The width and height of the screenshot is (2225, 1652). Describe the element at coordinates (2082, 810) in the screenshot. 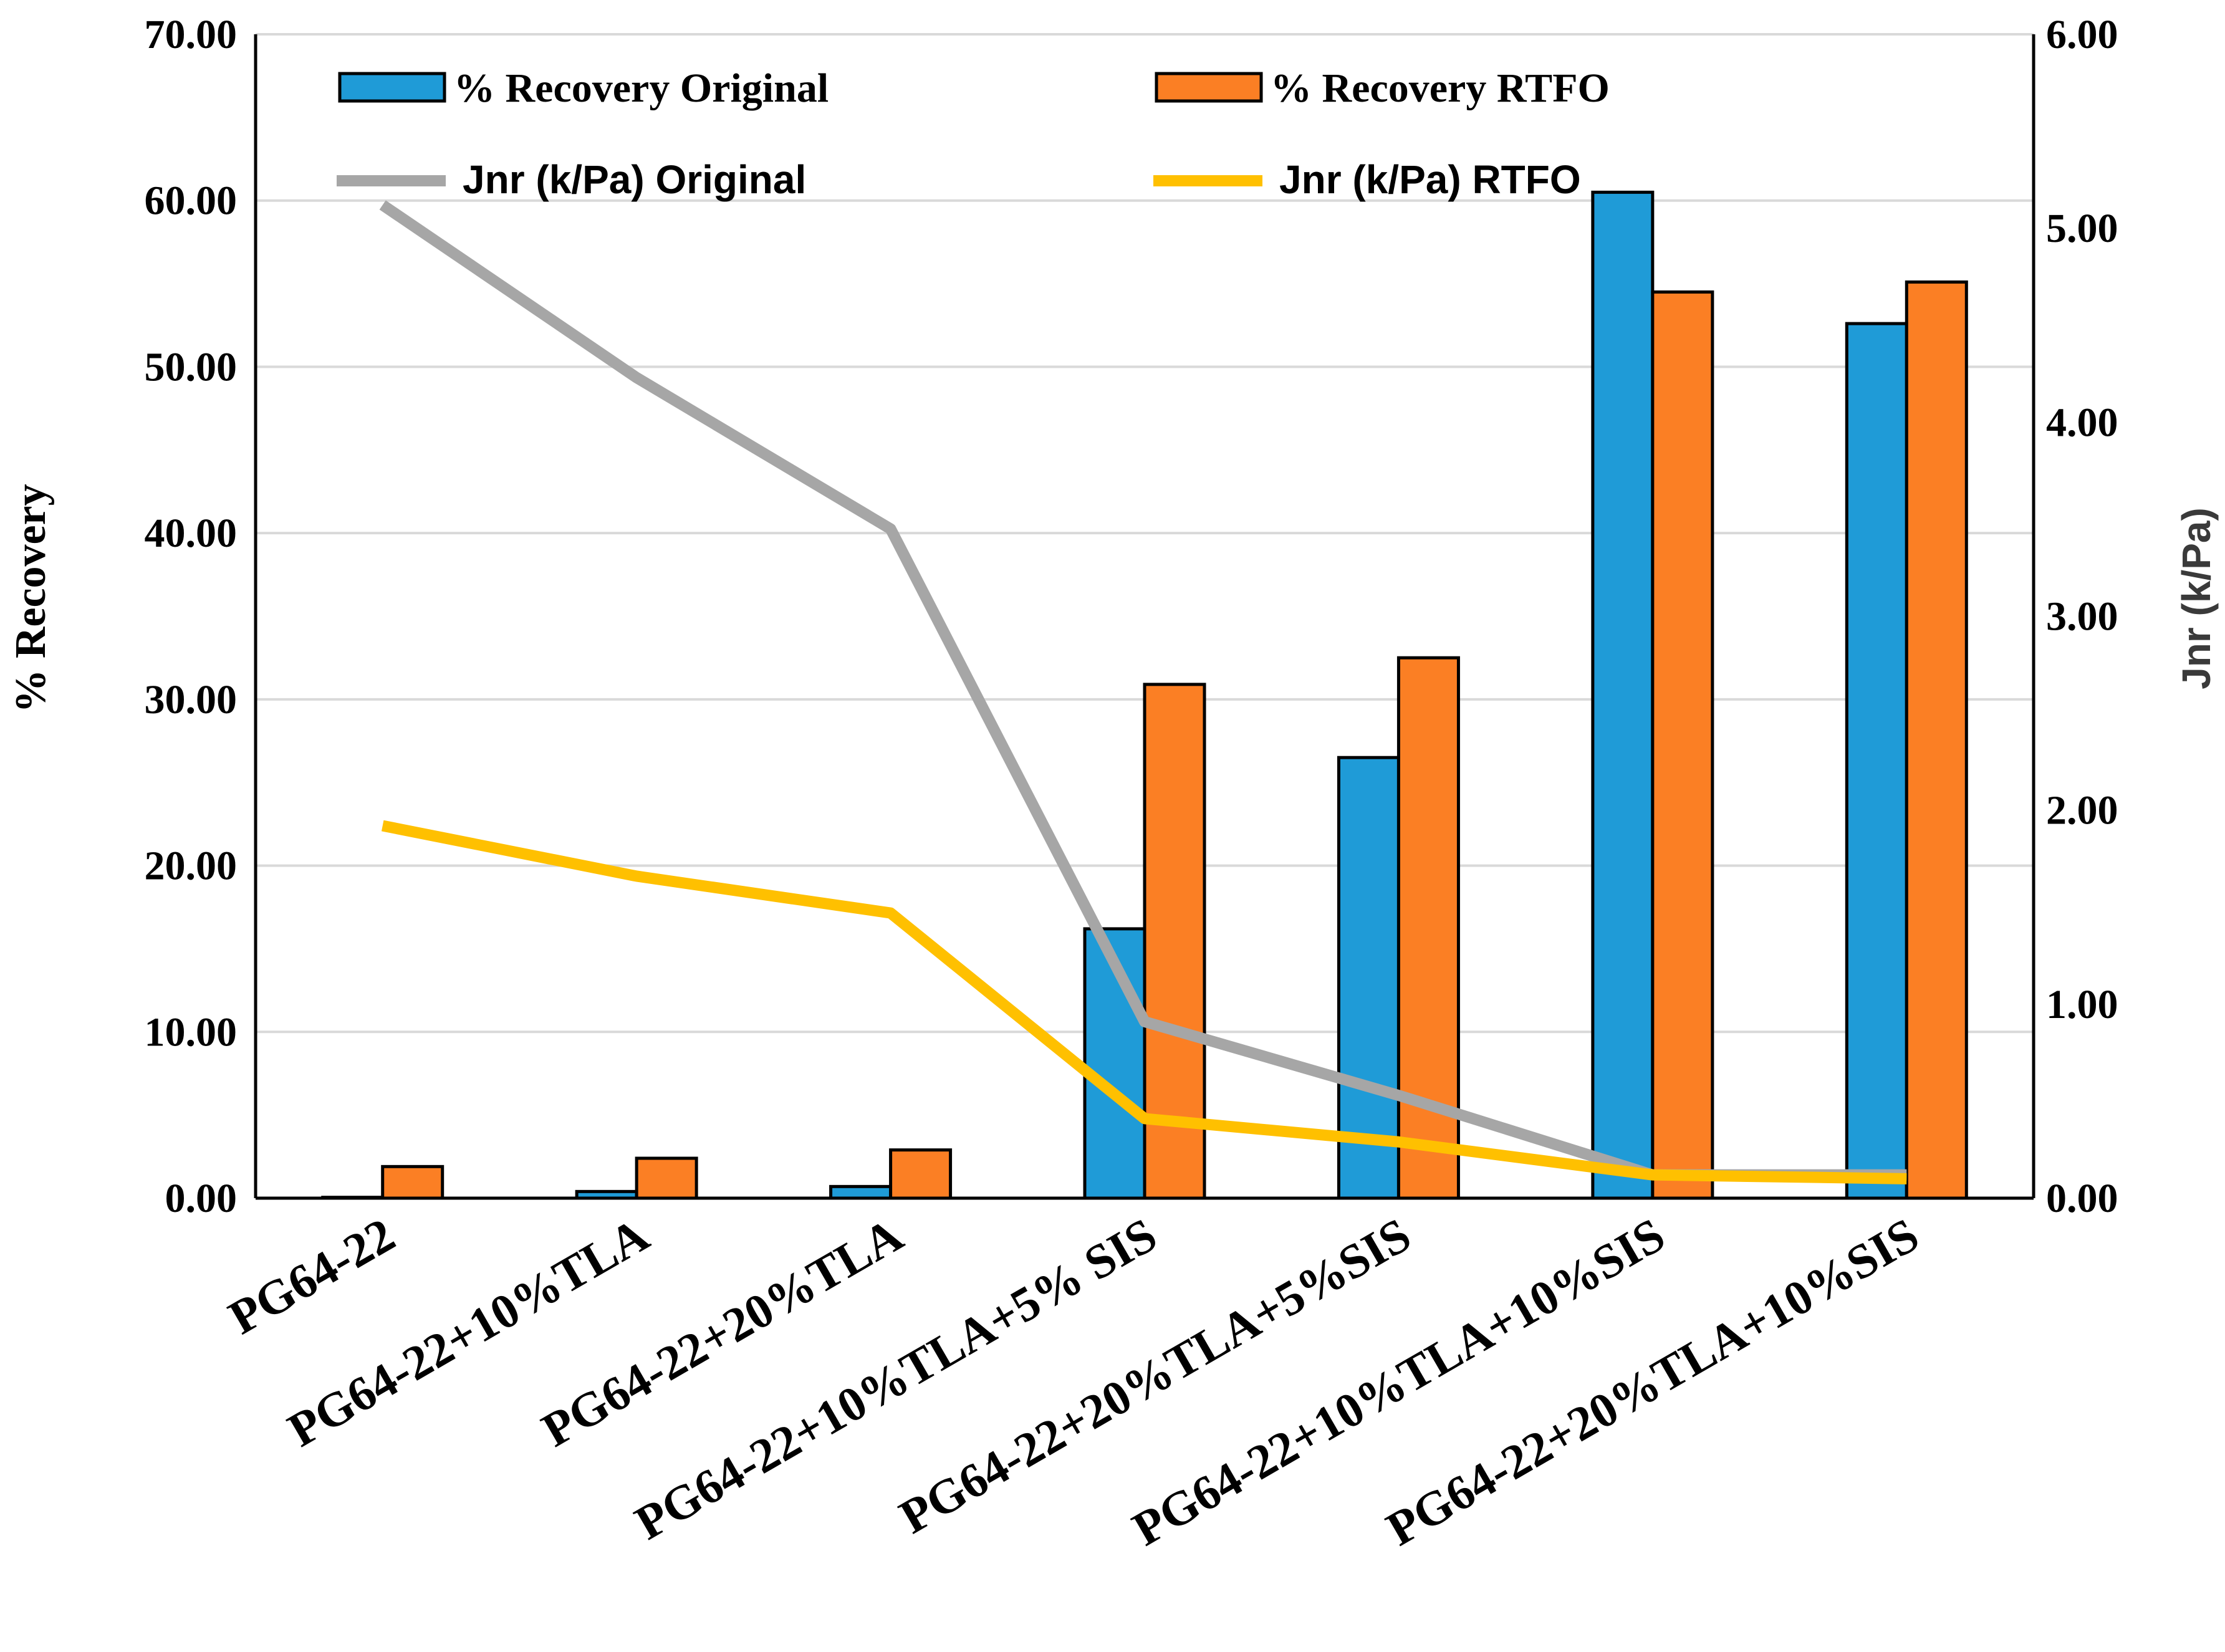

I see `y2-tick-label: 2.00` at that location.